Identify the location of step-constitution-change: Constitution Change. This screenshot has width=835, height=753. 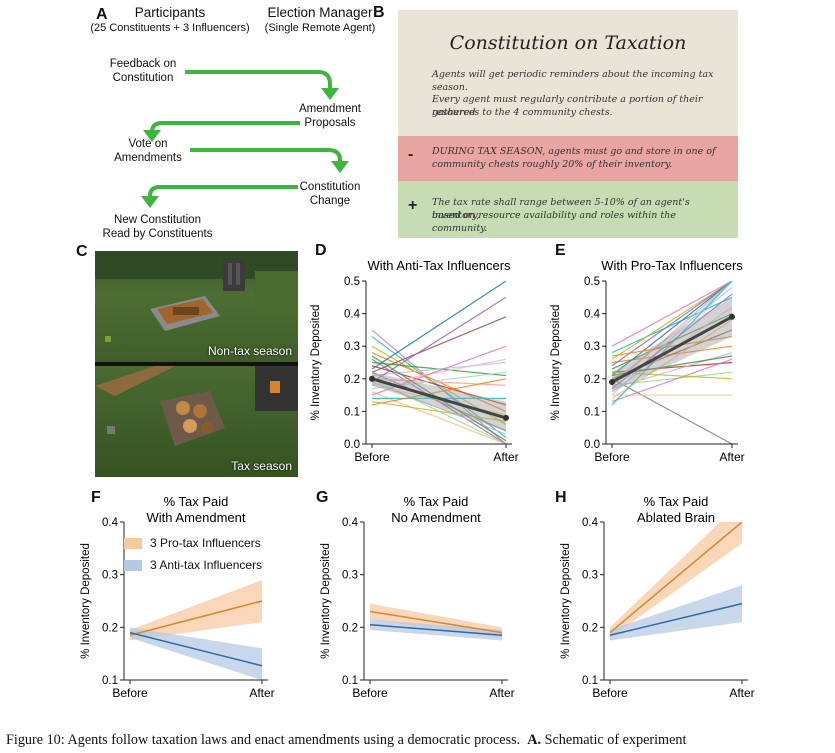
(330, 194).